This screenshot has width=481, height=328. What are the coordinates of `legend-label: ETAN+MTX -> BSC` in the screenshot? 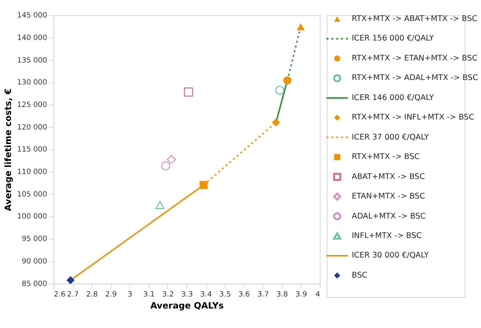 It's located at (388, 196).